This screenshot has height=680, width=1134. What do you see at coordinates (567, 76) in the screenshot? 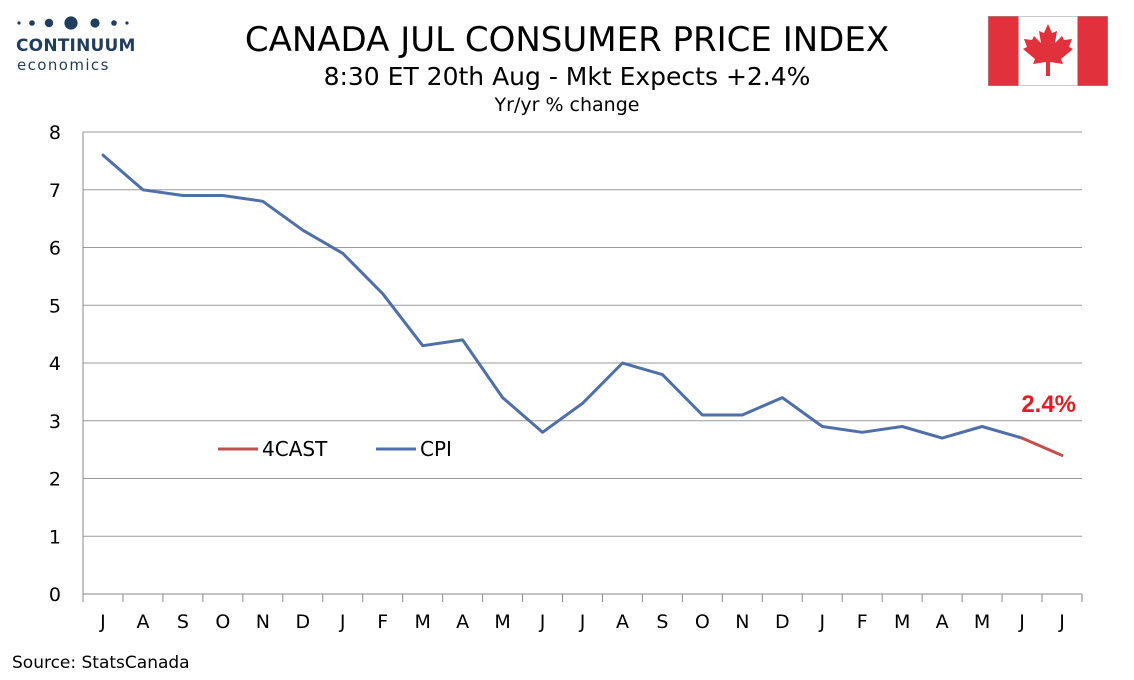
I see `chart-subtitle: 8:30 ET 20th Aug - Mkt Expects +2.4%` at bounding box center [567, 76].